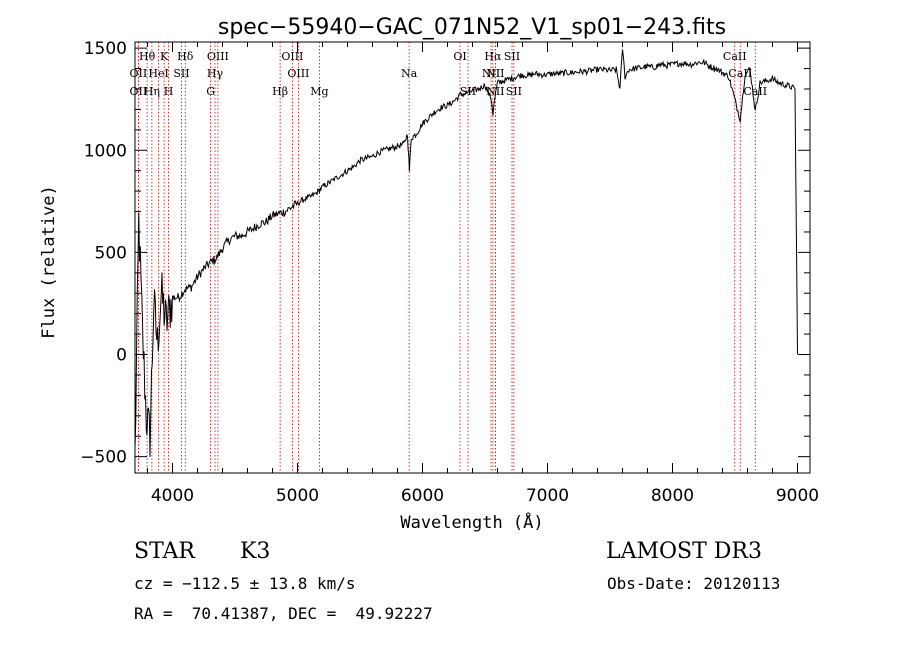 The width and height of the screenshot is (900, 649). What do you see at coordinates (283, 613) in the screenshot?
I see `coordinates: RA = 70.41387, DEC = 49.92227` at bounding box center [283, 613].